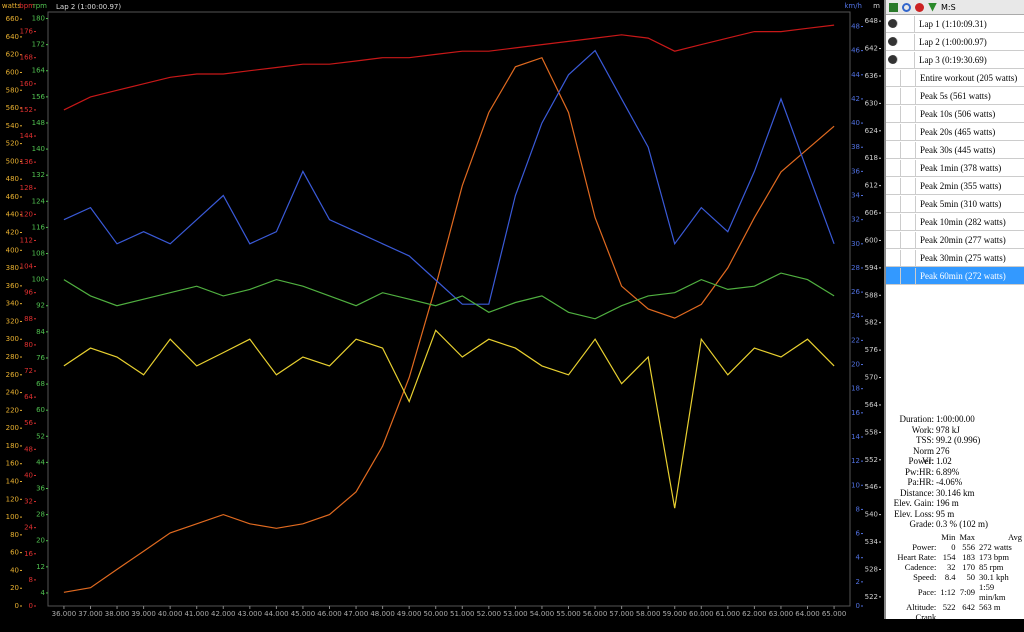  I want to click on lap-row: Peak 20s (465 watts), so click(955, 132).